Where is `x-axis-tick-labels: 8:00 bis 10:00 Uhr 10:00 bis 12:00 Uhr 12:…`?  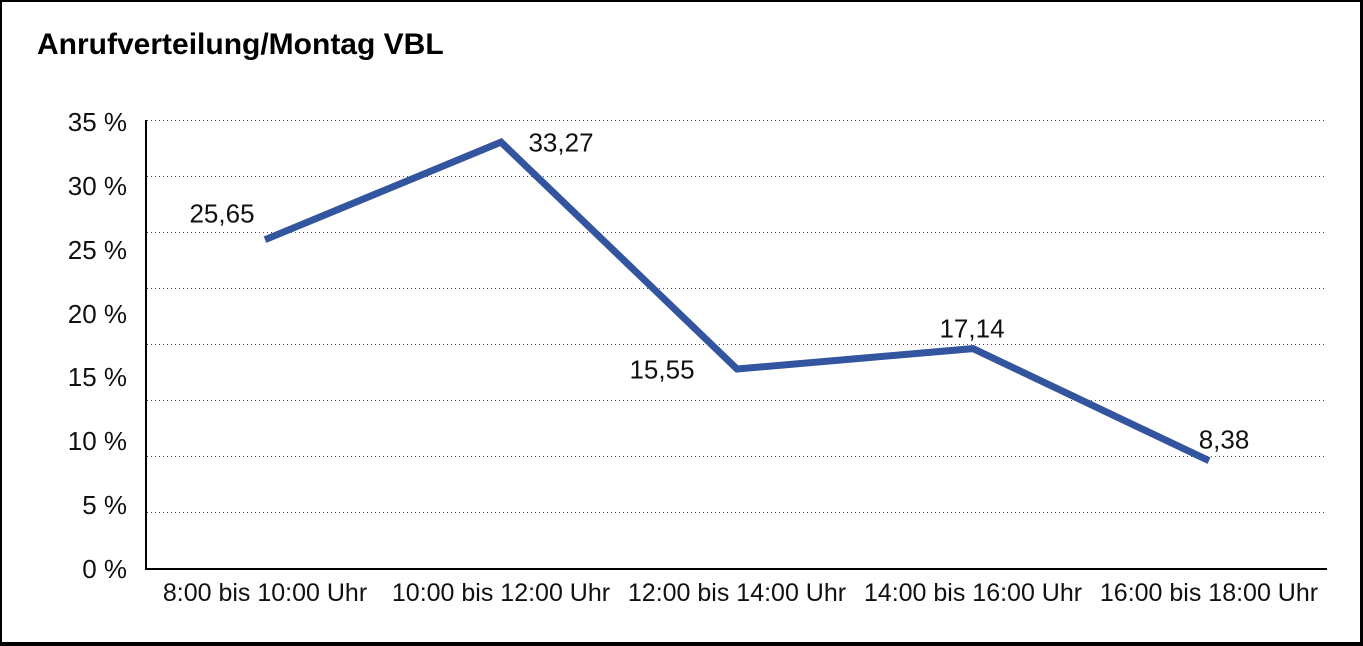 x-axis-tick-labels: 8:00 bis 10:00 Uhr 10:00 bis 12:00 Uhr 12:… is located at coordinates (737, 594).